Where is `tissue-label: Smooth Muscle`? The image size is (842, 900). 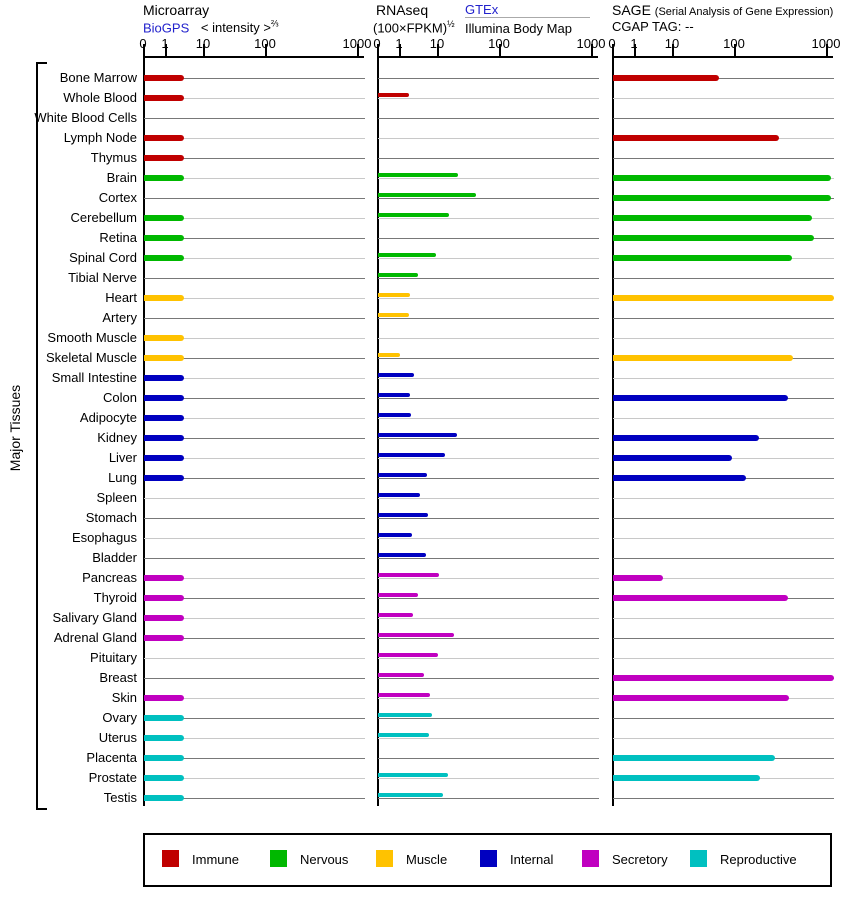
tissue-label: Smooth Muscle is located at coordinates (92, 337).